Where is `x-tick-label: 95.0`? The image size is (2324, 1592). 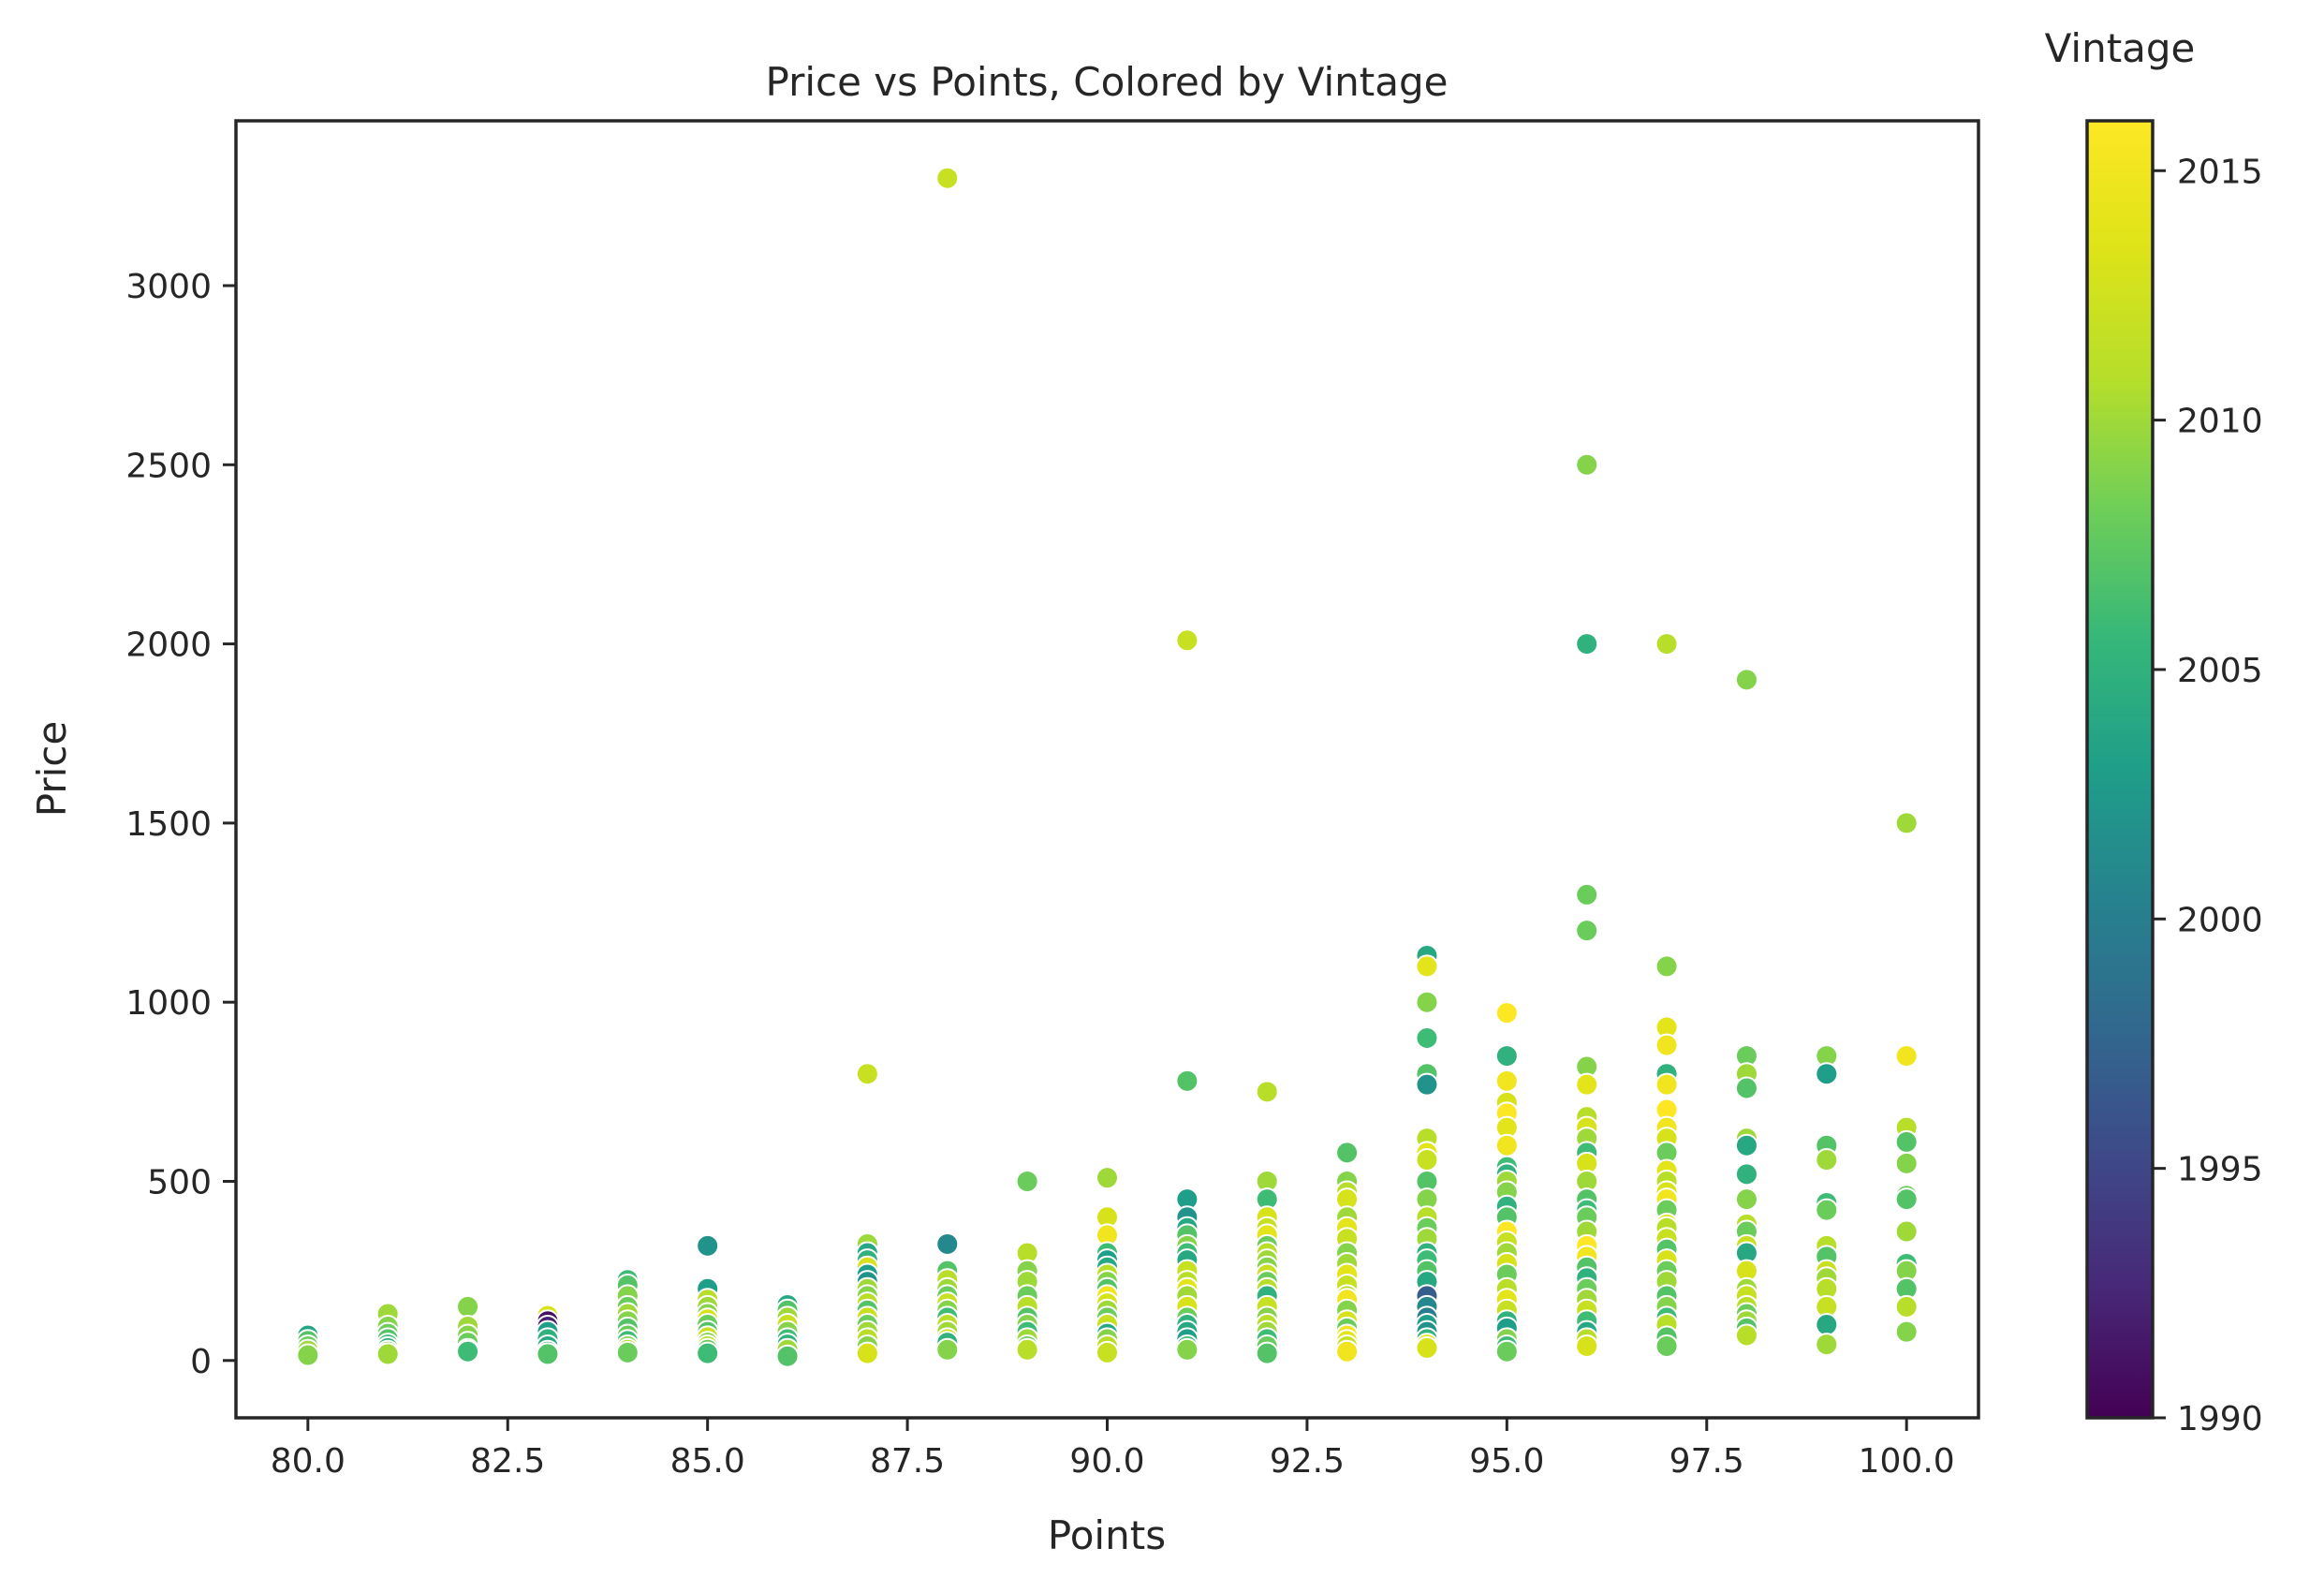
x-tick-label: 95.0 is located at coordinates (1506, 1461).